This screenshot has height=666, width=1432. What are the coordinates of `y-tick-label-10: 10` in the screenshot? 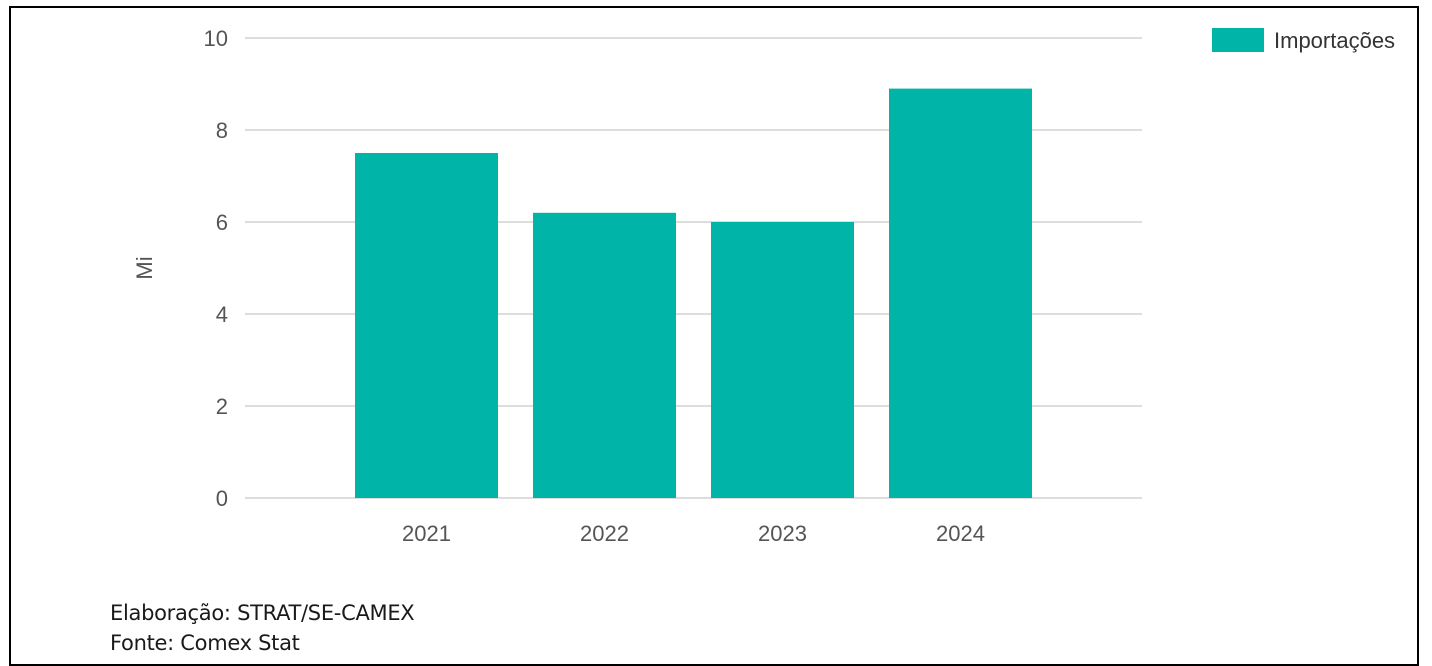 It's located at (216, 38).